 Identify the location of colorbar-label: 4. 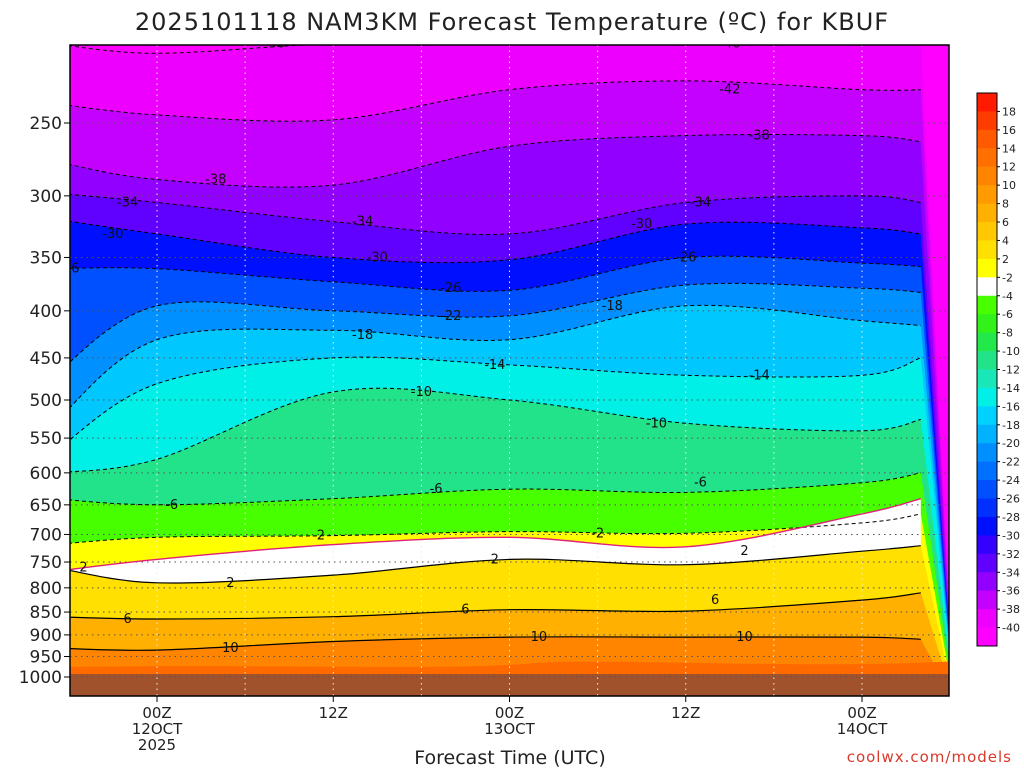
(1005, 240).